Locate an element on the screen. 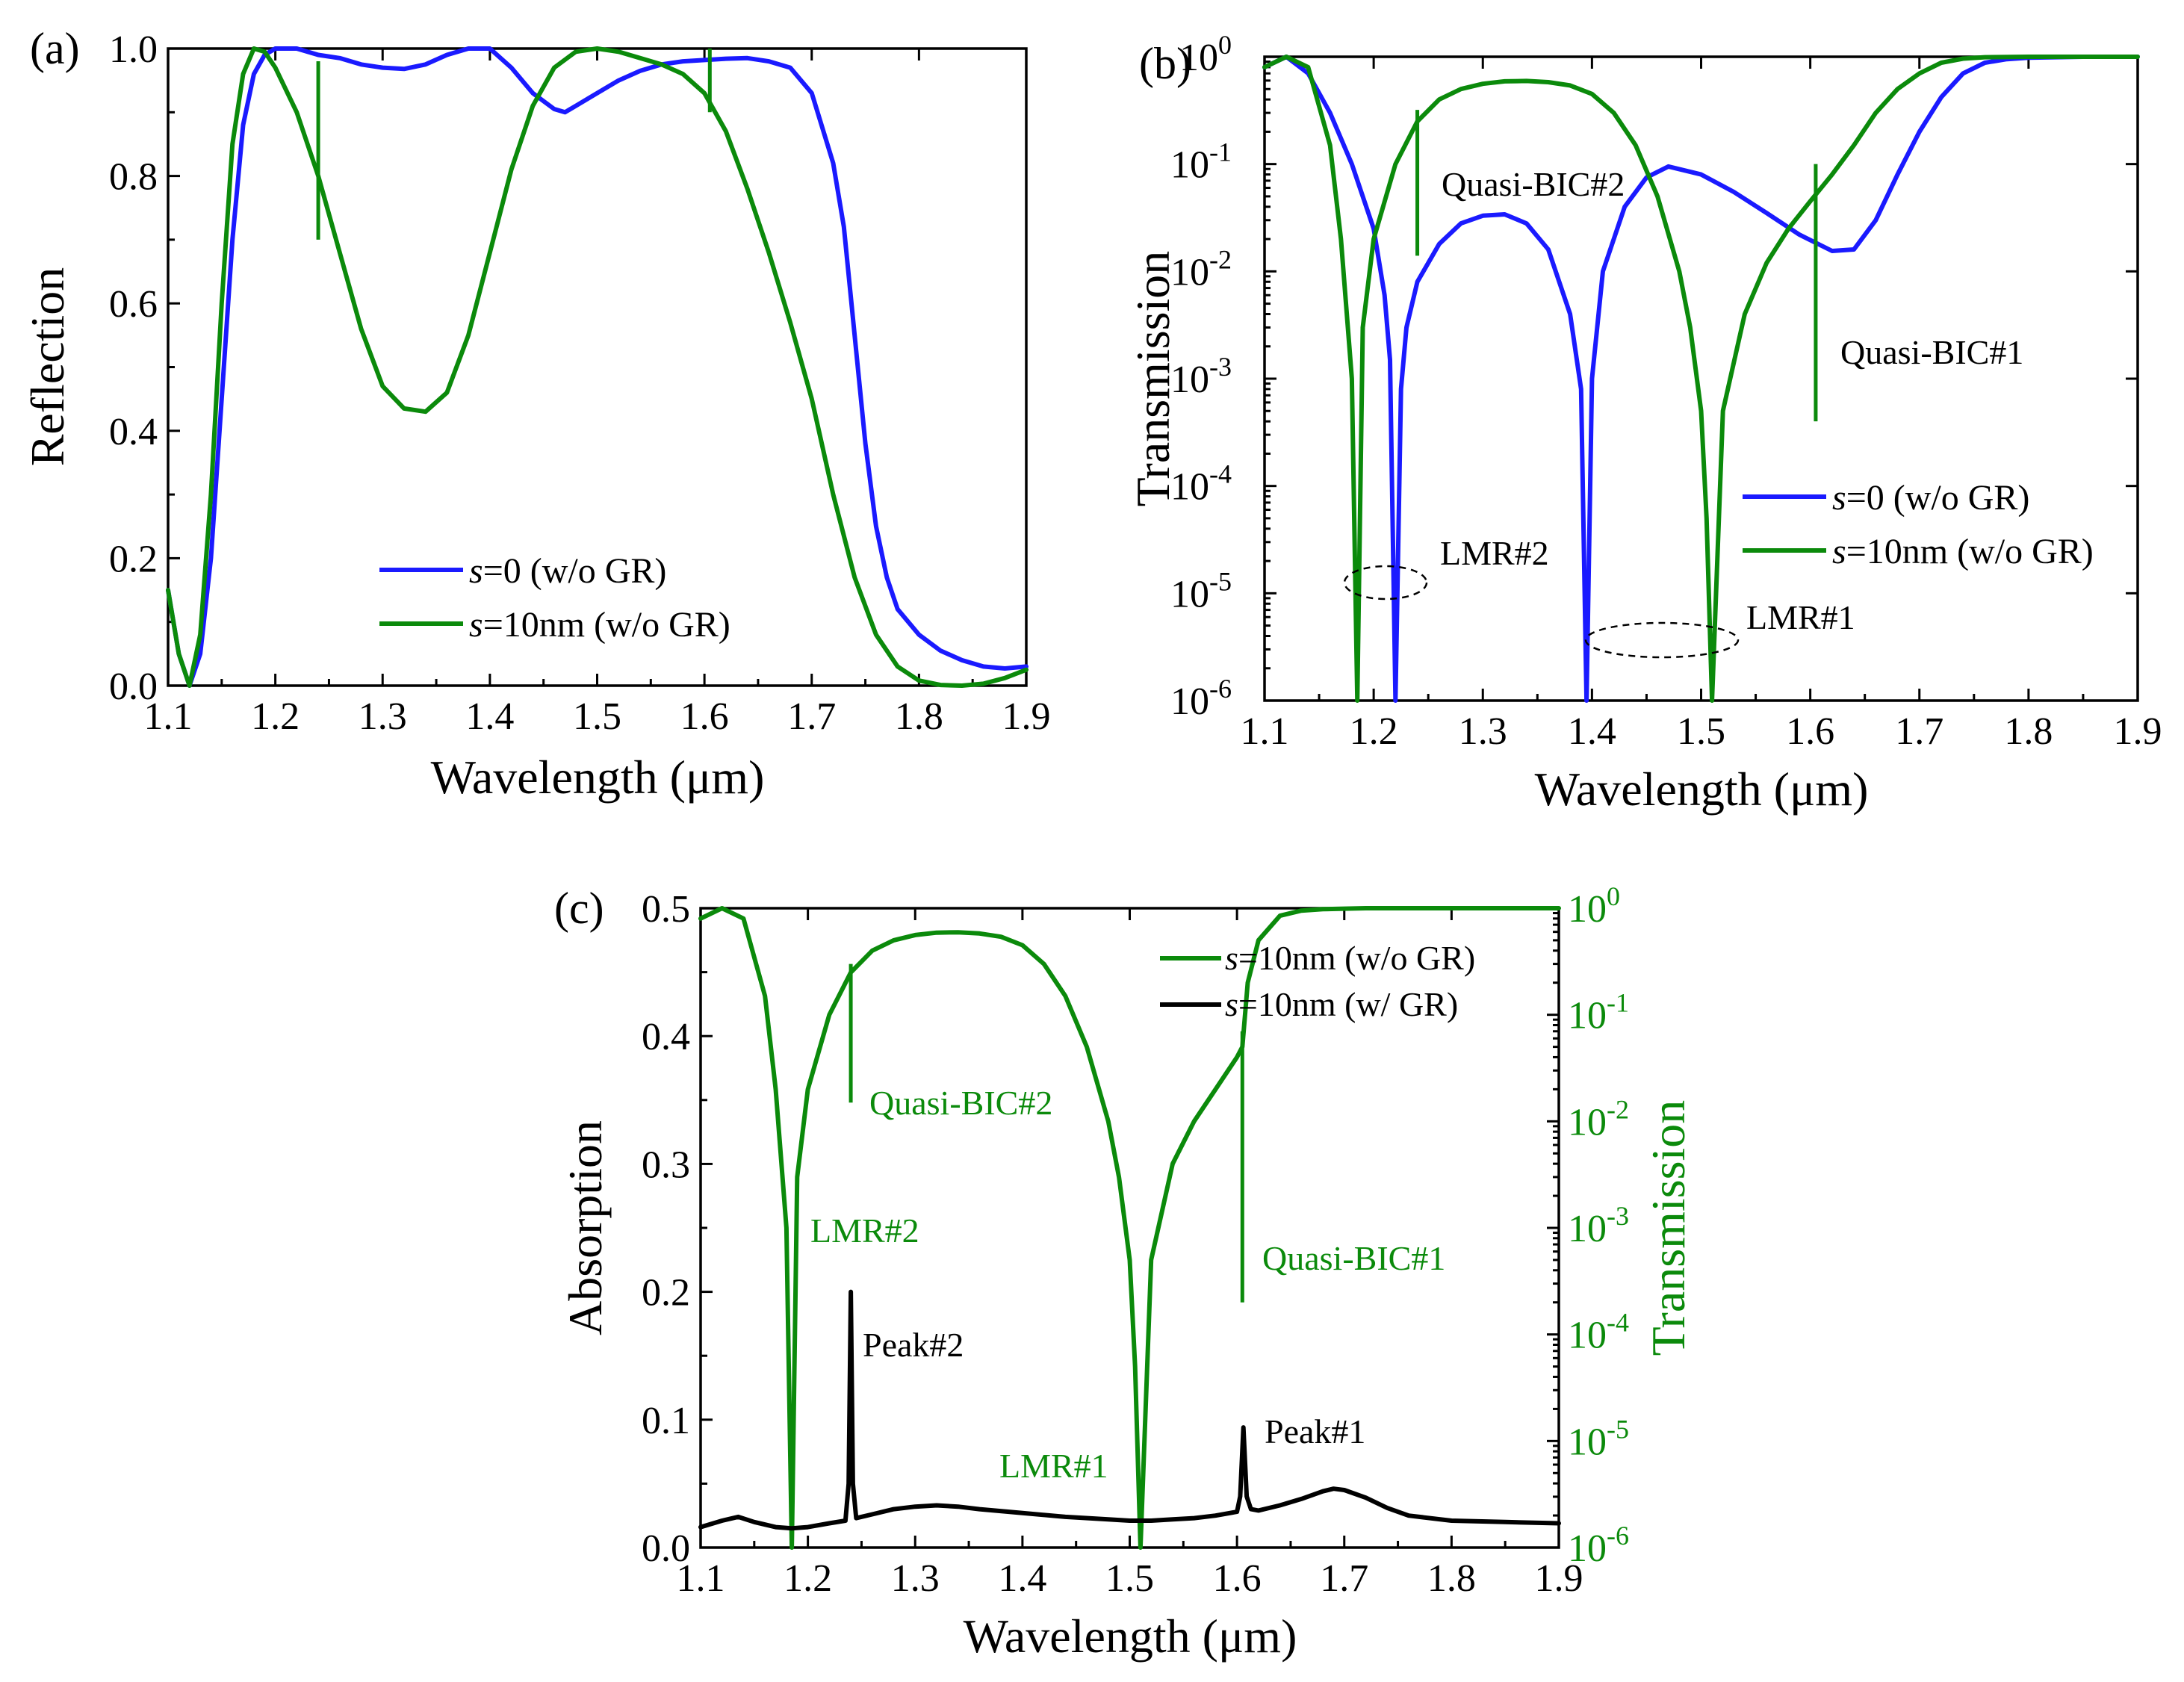 The height and width of the screenshot is (1682, 2184). panel-c-xtick-label: 1.6 is located at coordinates (1237, 1578).